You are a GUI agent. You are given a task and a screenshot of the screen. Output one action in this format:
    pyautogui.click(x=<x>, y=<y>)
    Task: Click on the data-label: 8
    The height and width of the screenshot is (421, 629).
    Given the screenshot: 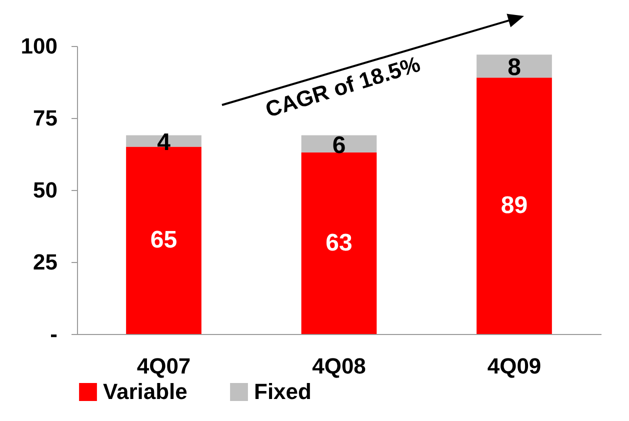 What is the action you would take?
    pyautogui.click(x=514, y=68)
    